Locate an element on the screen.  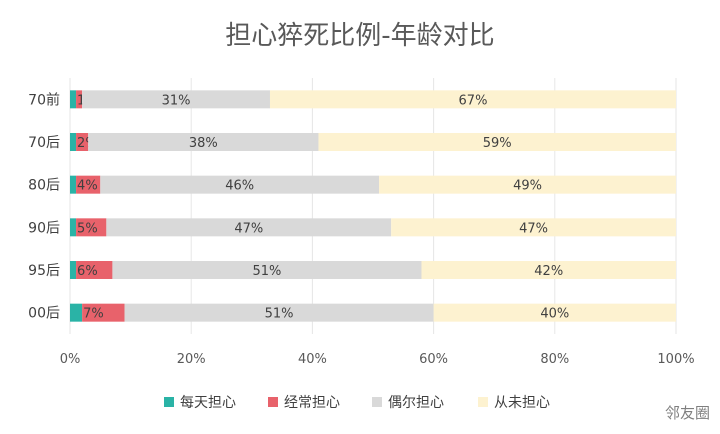
legend-label: 经常担心 is located at coordinates (312, 403).